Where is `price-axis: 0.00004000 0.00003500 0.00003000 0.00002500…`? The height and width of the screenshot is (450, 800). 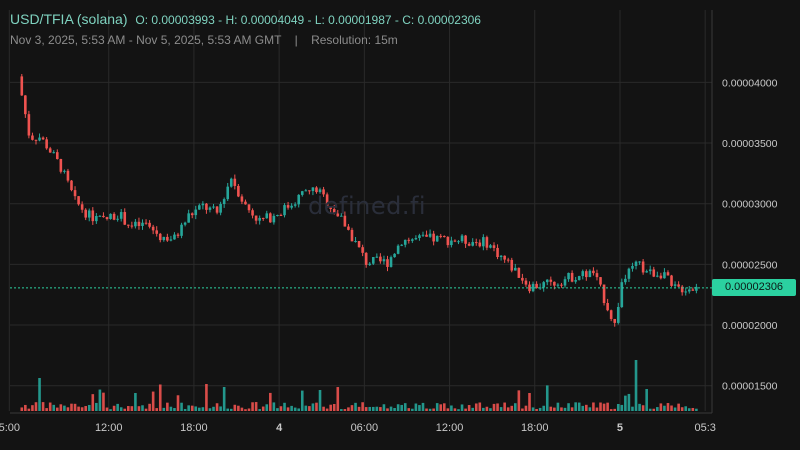
price-axis: 0.00004000 0.00003500 0.00003000 0.00002500… is located at coordinates (750, 234).